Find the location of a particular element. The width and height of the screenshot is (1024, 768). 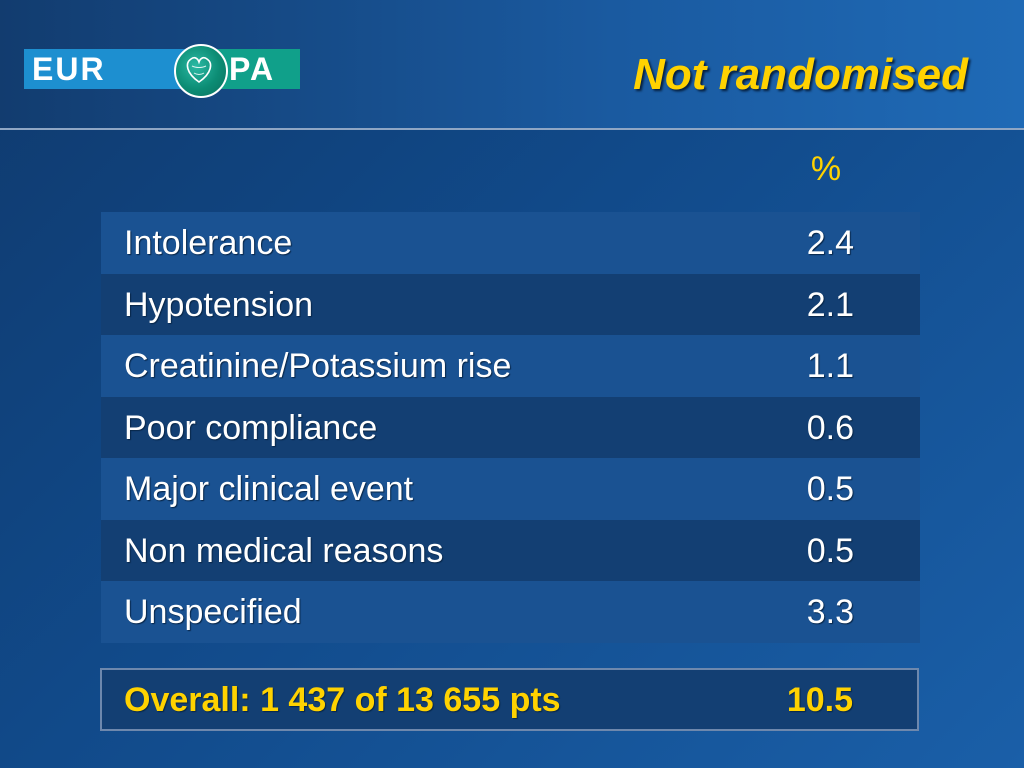

slide-title: Not randomised is located at coordinates (800, 74).